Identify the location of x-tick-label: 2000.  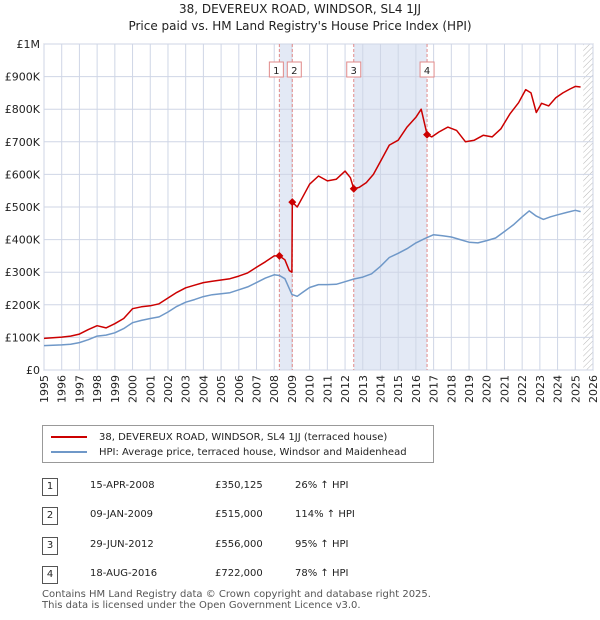
(133, 389).